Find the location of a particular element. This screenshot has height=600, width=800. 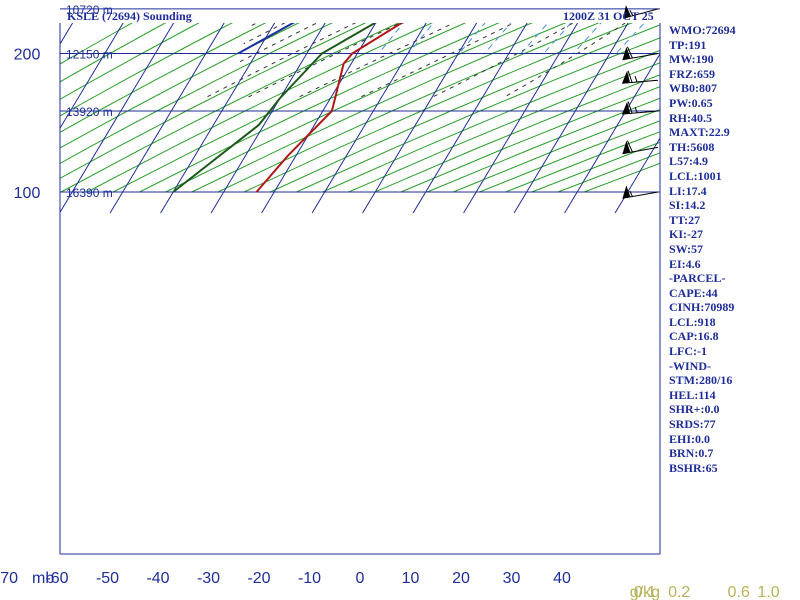

index-item: MAXT:22.9 is located at coordinates (699, 132).